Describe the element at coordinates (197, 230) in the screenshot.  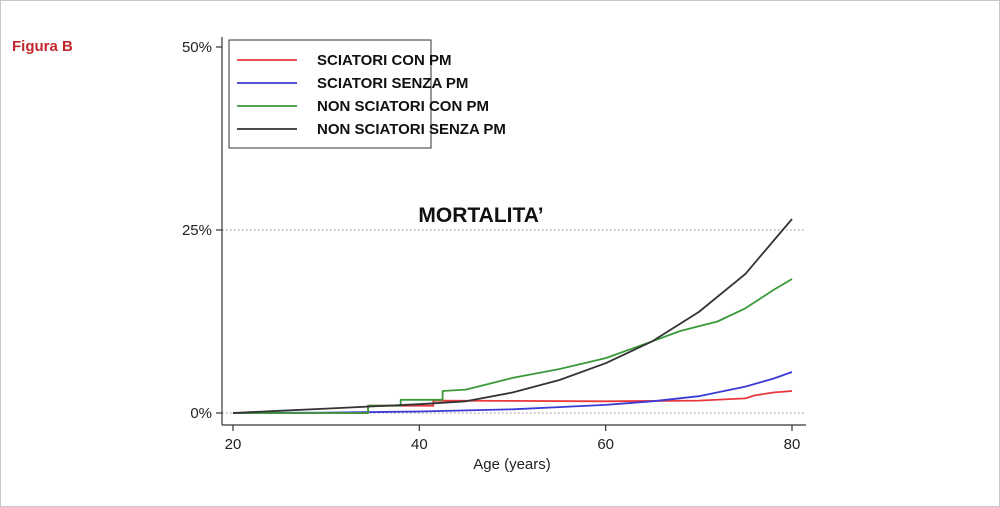
I see `y-tick-label: 25%` at that location.